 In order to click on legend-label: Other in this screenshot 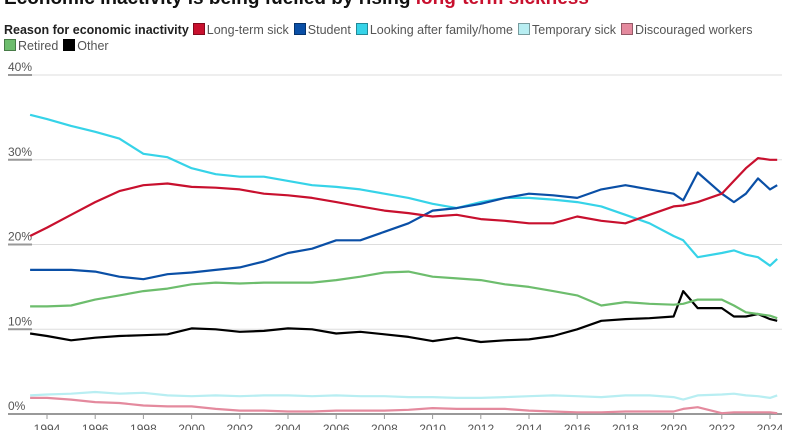, I will do `click(93, 46)`.